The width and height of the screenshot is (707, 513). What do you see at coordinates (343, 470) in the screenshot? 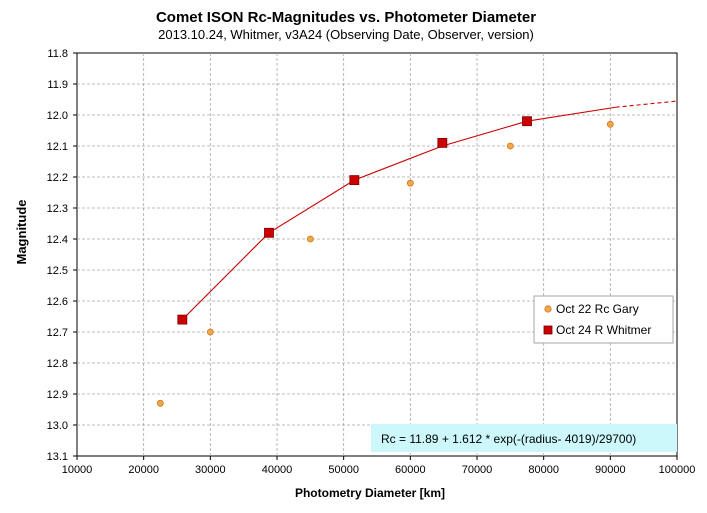
I see `x-tick-label: 50000` at bounding box center [343, 470].